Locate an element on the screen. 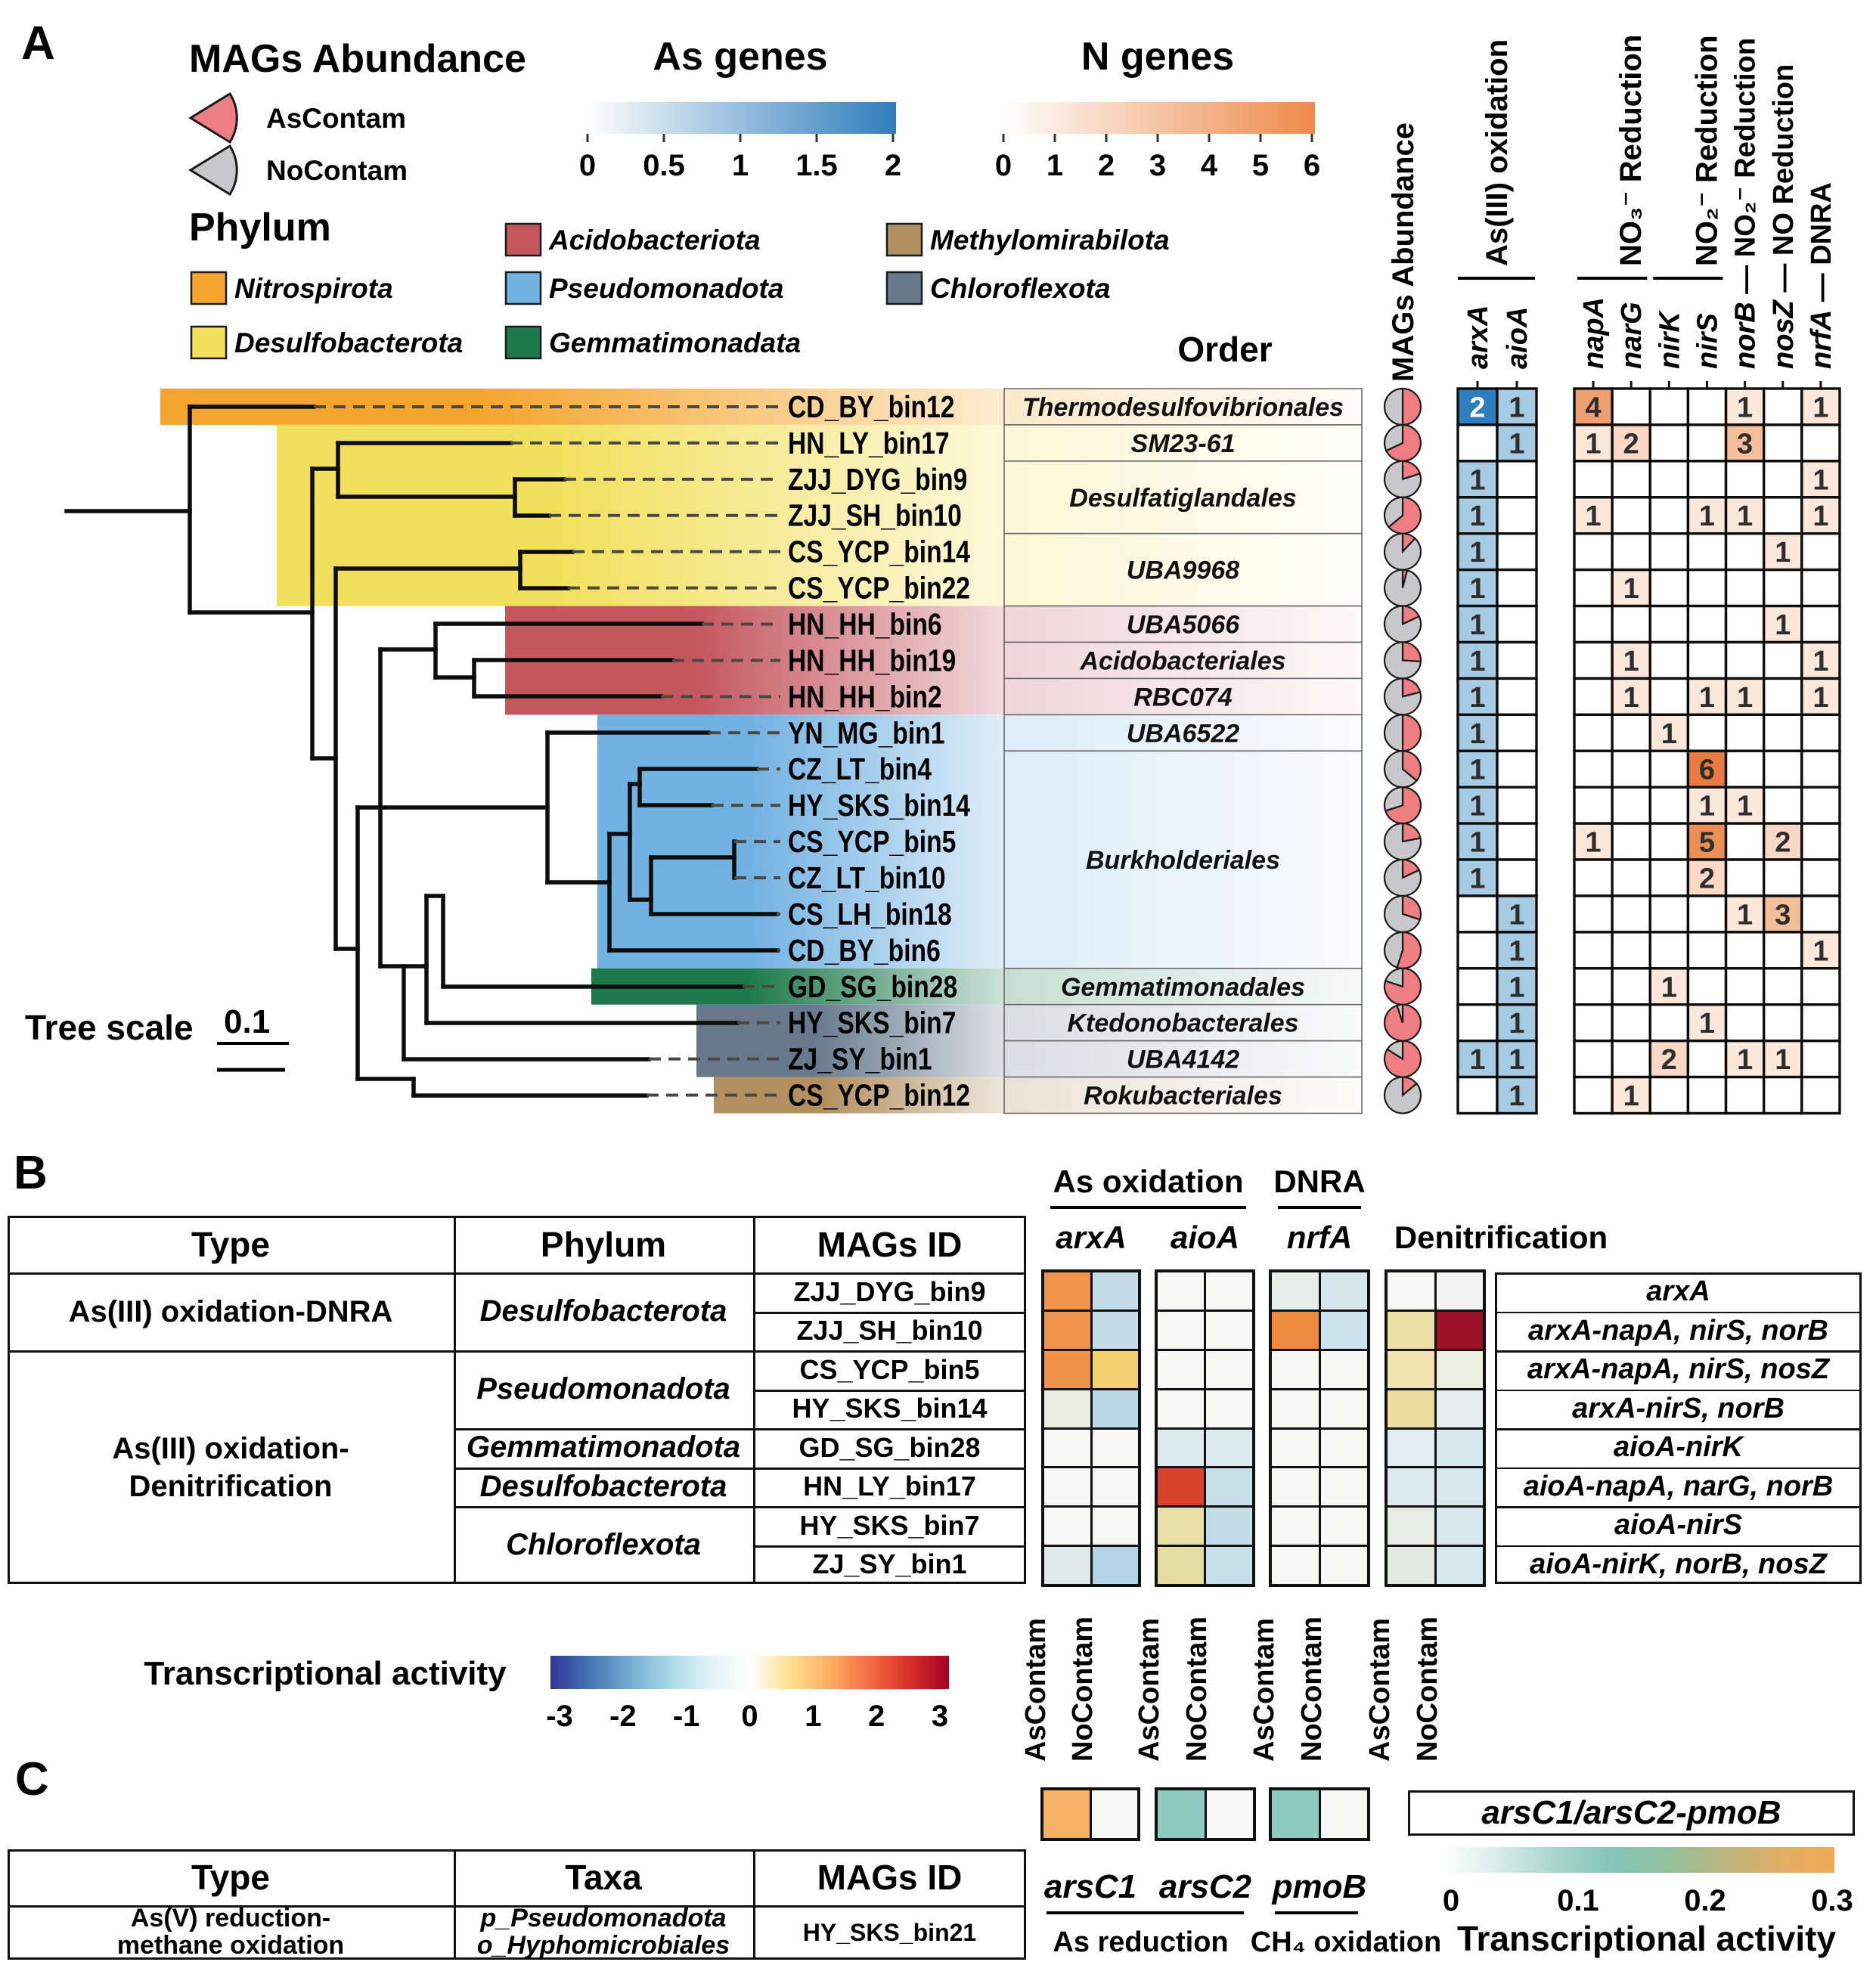  clade-band-desulfobacterota is located at coordinates (640, 515).